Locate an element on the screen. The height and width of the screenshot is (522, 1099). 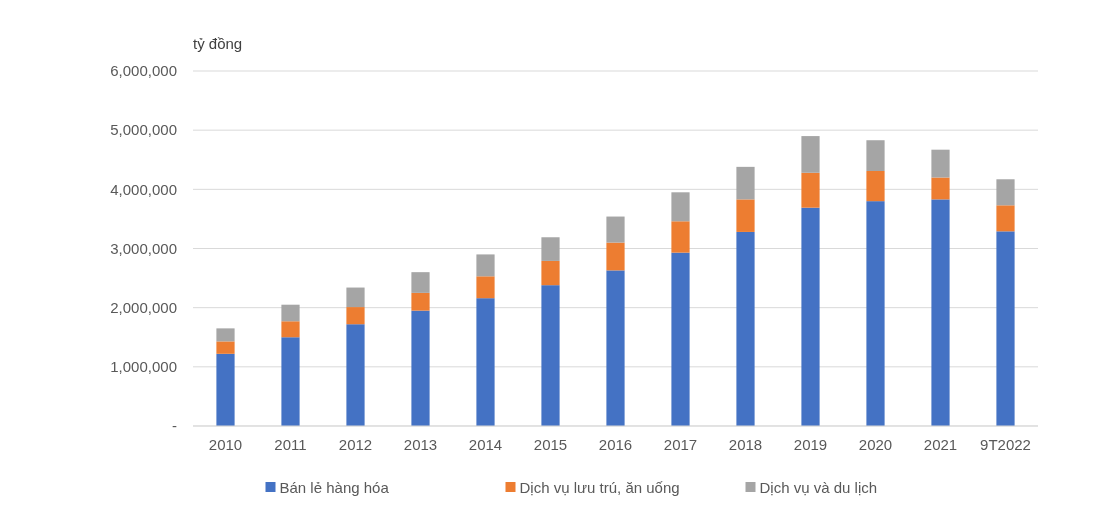
y-tick-label: 6,000,000 is located at coordinates (143, 71).